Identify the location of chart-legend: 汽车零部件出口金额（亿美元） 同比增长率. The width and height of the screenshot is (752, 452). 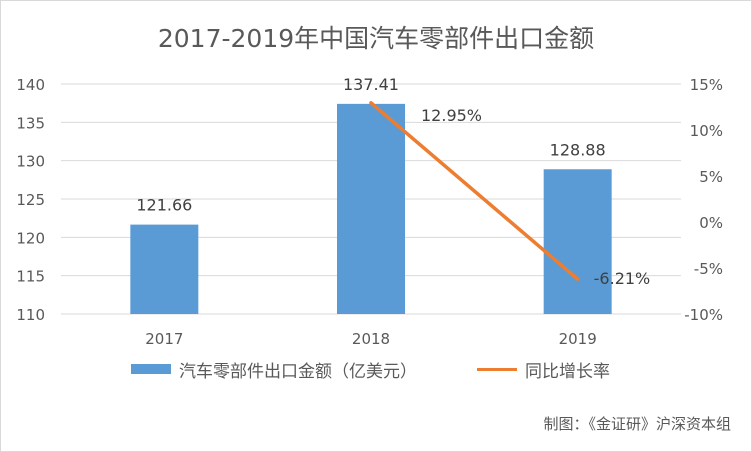
(400, 369).